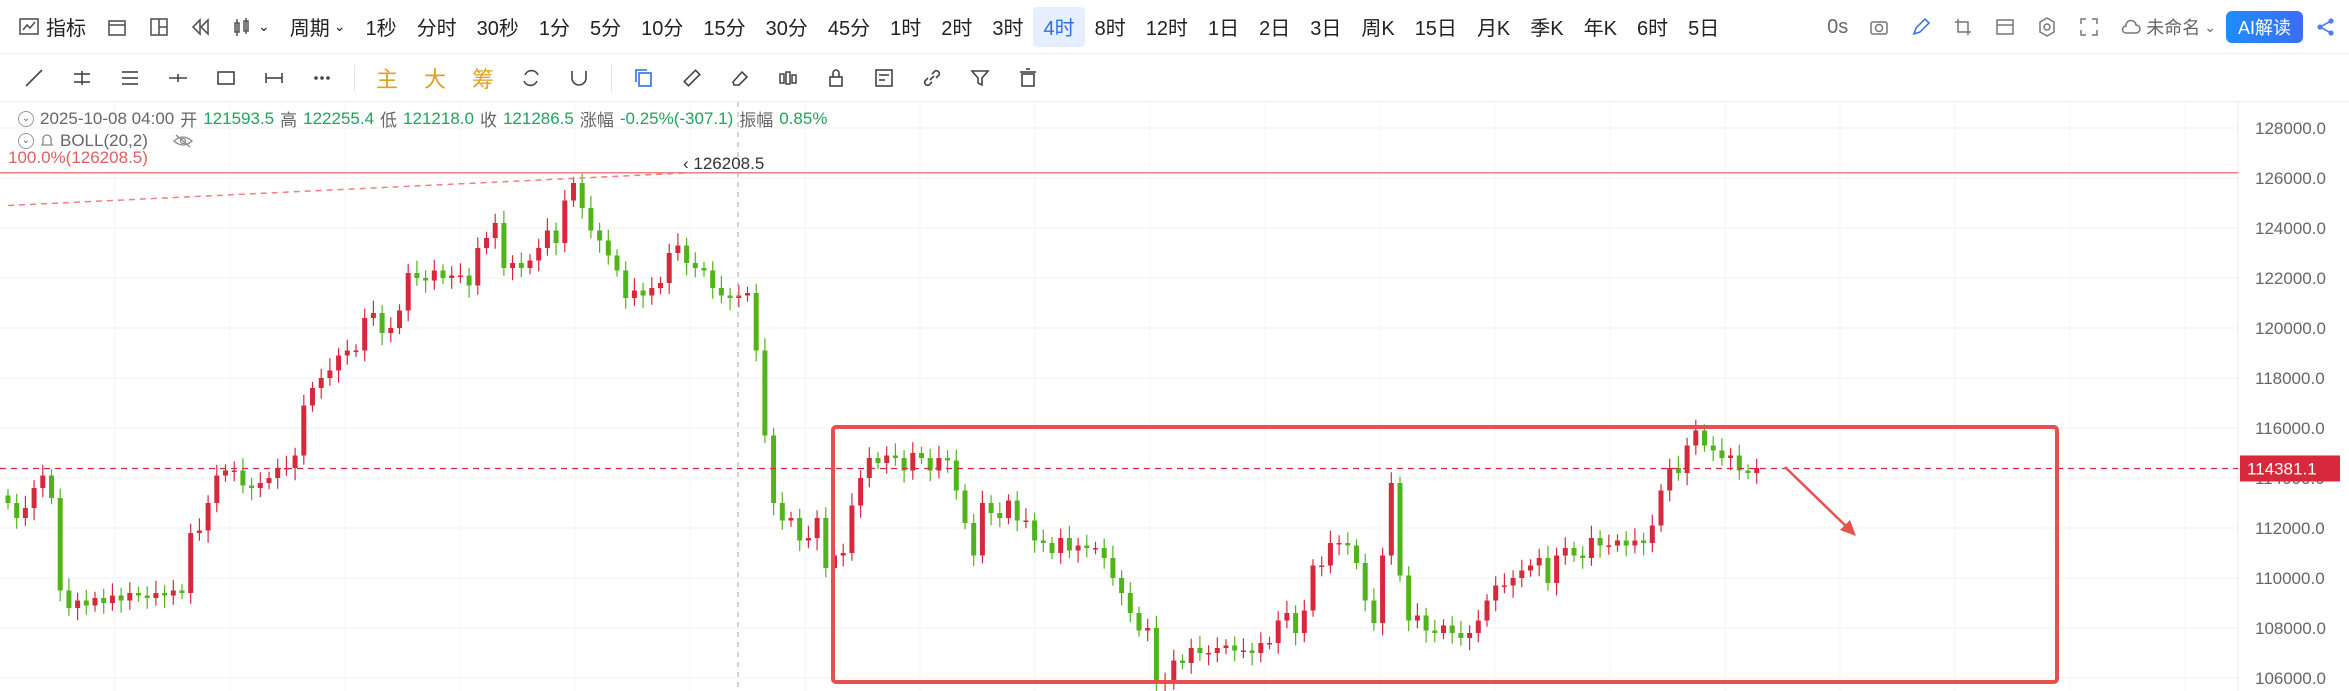  Describe the element at coordinates (130, 78) in the screenshot. I see `fib-tool` at that location.